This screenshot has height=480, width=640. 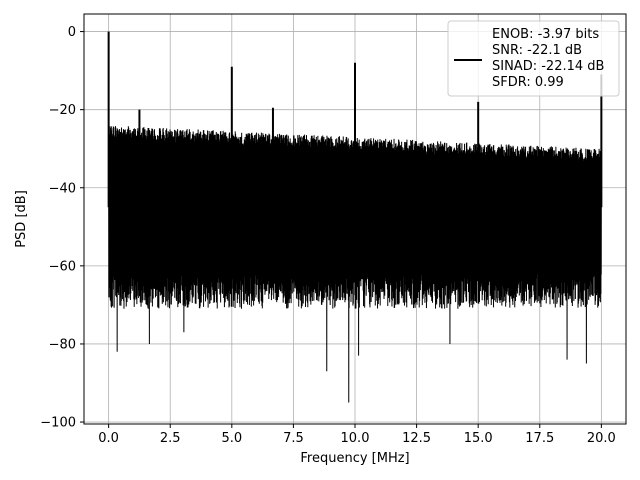 I want to click on x-tick-label: 20.0, so click(x=601, y=438).